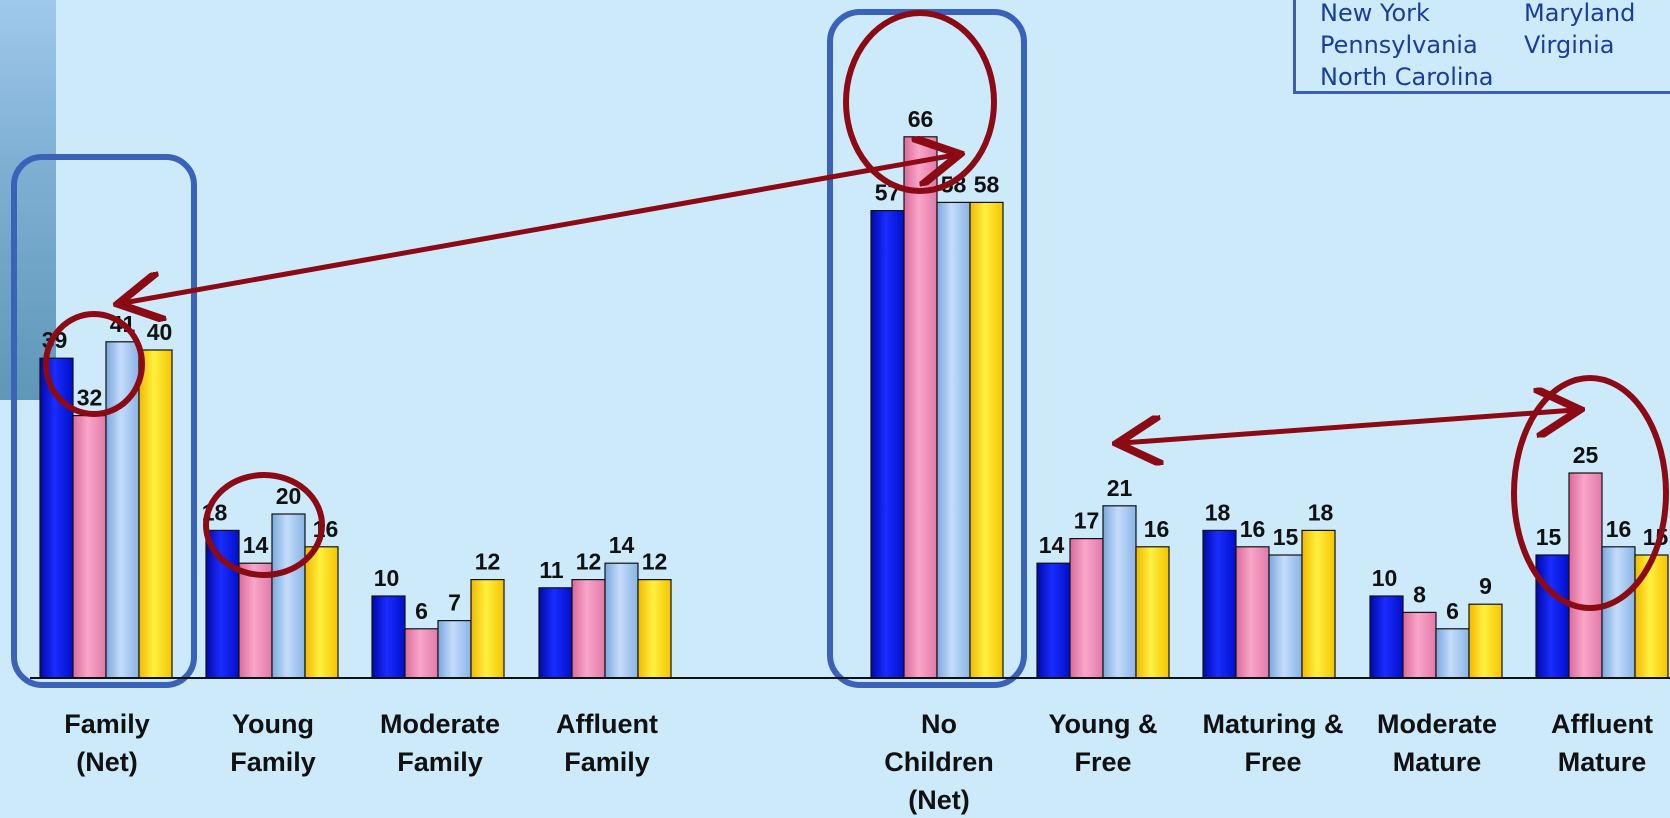 The image size is (1670, 818). I want to click on legend-item-maryland: Maryland, so click(1580, 13).